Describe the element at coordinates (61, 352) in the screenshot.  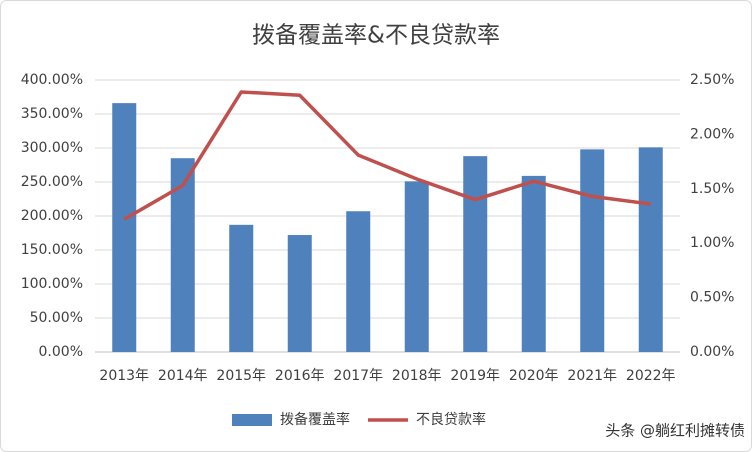
I see `y-tick-label: 0.00%` at that location.